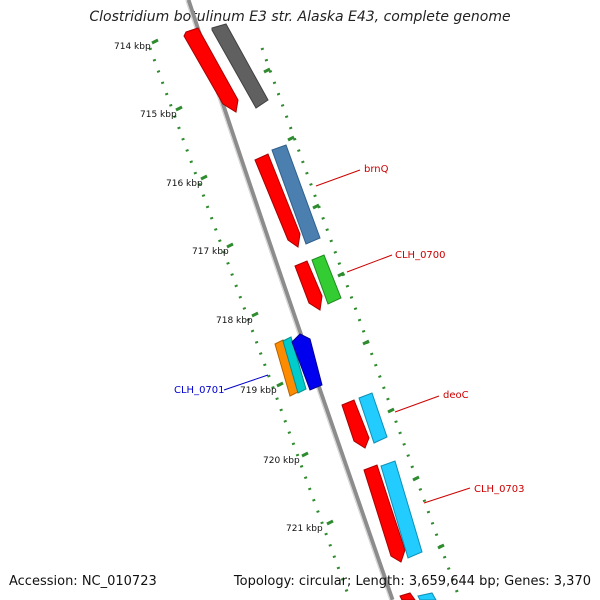 The height and width of the screenshot is (600, 600). What do you see at coordinates (132, 47) in the screenshot?
I see `tick-label: 714 kbp` at bounding box center [132, 47].